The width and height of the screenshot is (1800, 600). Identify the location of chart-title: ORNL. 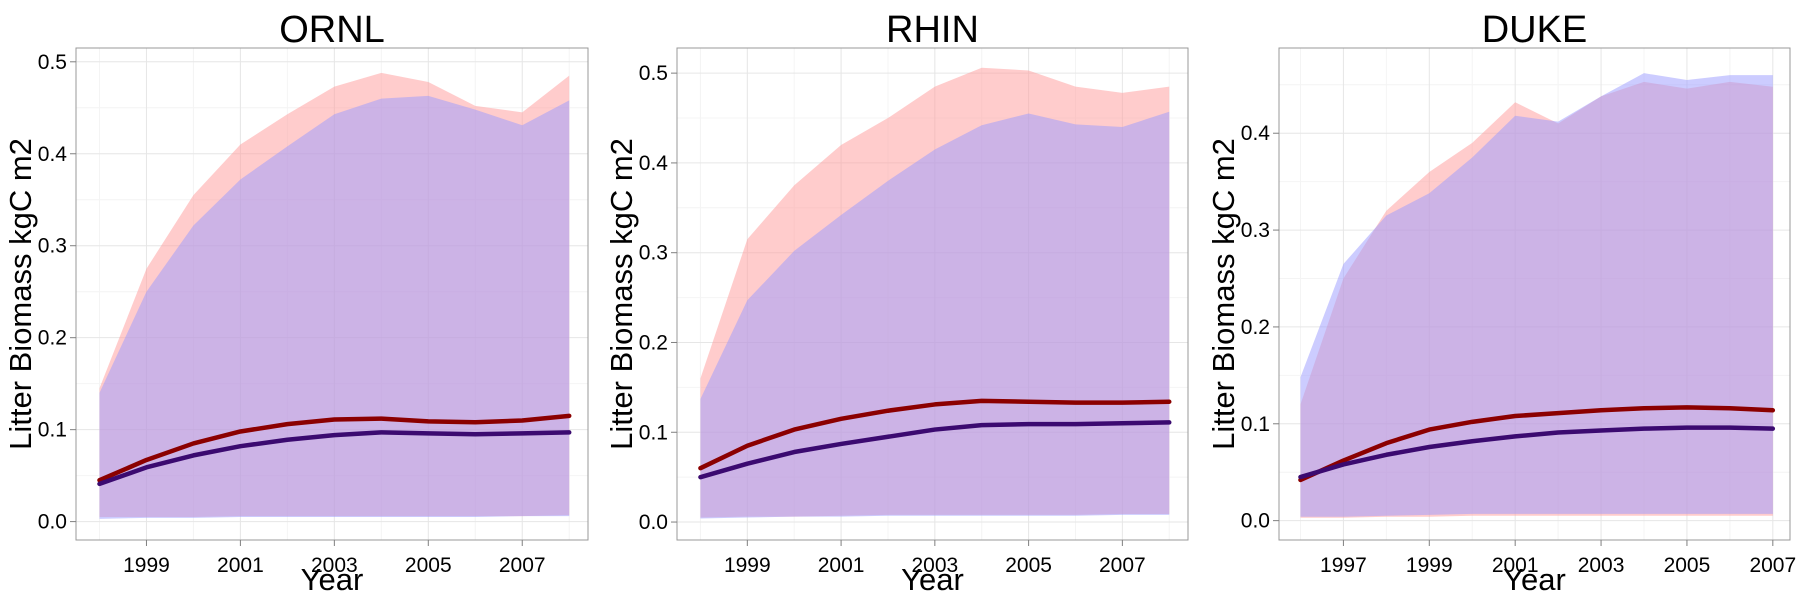
(332, 30).